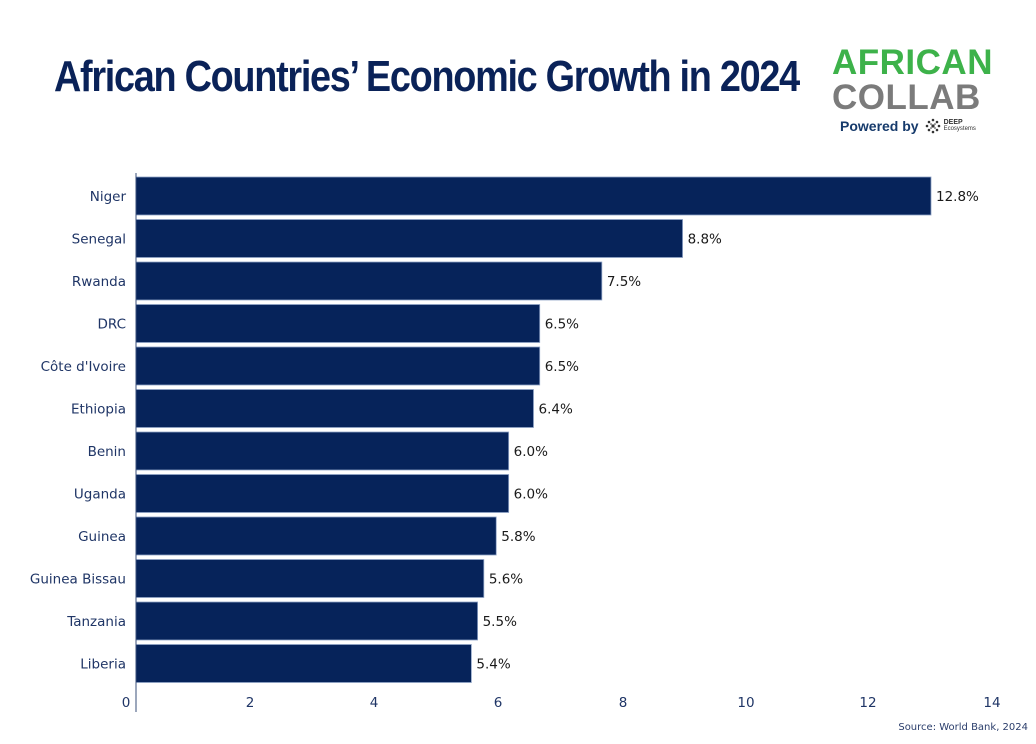  I want to click on category-label: Rwanda, so click(99, 282).